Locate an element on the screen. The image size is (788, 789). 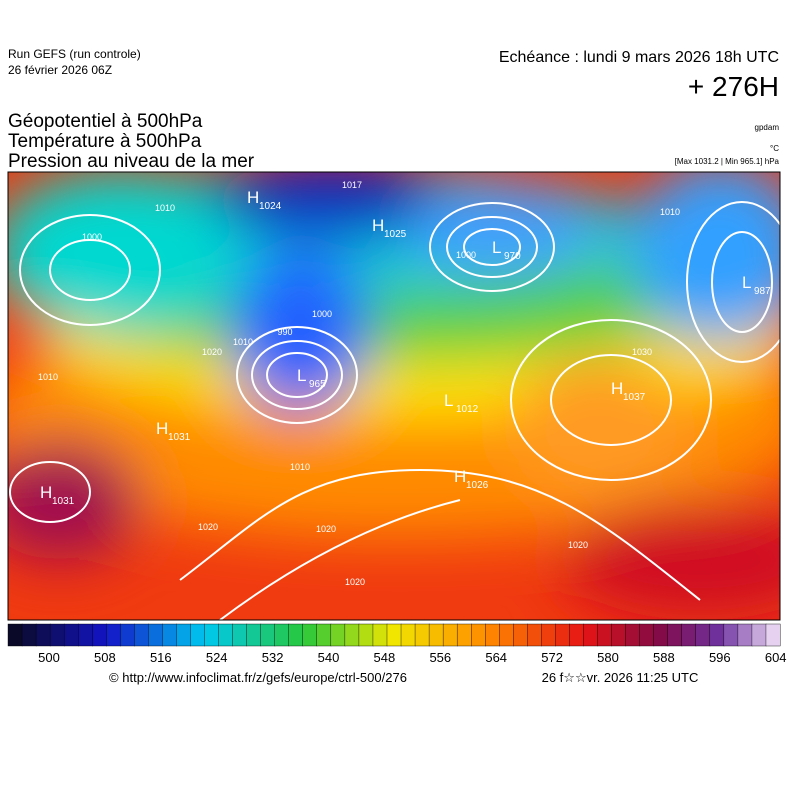
generated-time: 26 f☆☆vr. 2026 11:25 UTC is located at coordinates (620, 677).